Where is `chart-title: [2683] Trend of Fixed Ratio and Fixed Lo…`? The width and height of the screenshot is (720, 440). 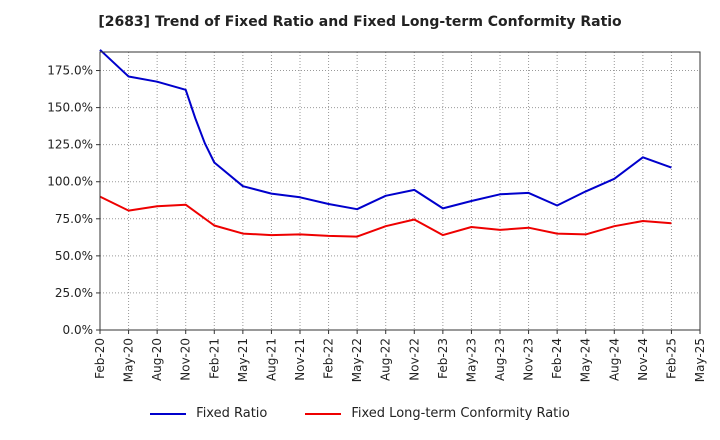
chart-title: [2683] Trend of Fixed Ratio and Fixed Lo… is located at coordinates (360, 22).